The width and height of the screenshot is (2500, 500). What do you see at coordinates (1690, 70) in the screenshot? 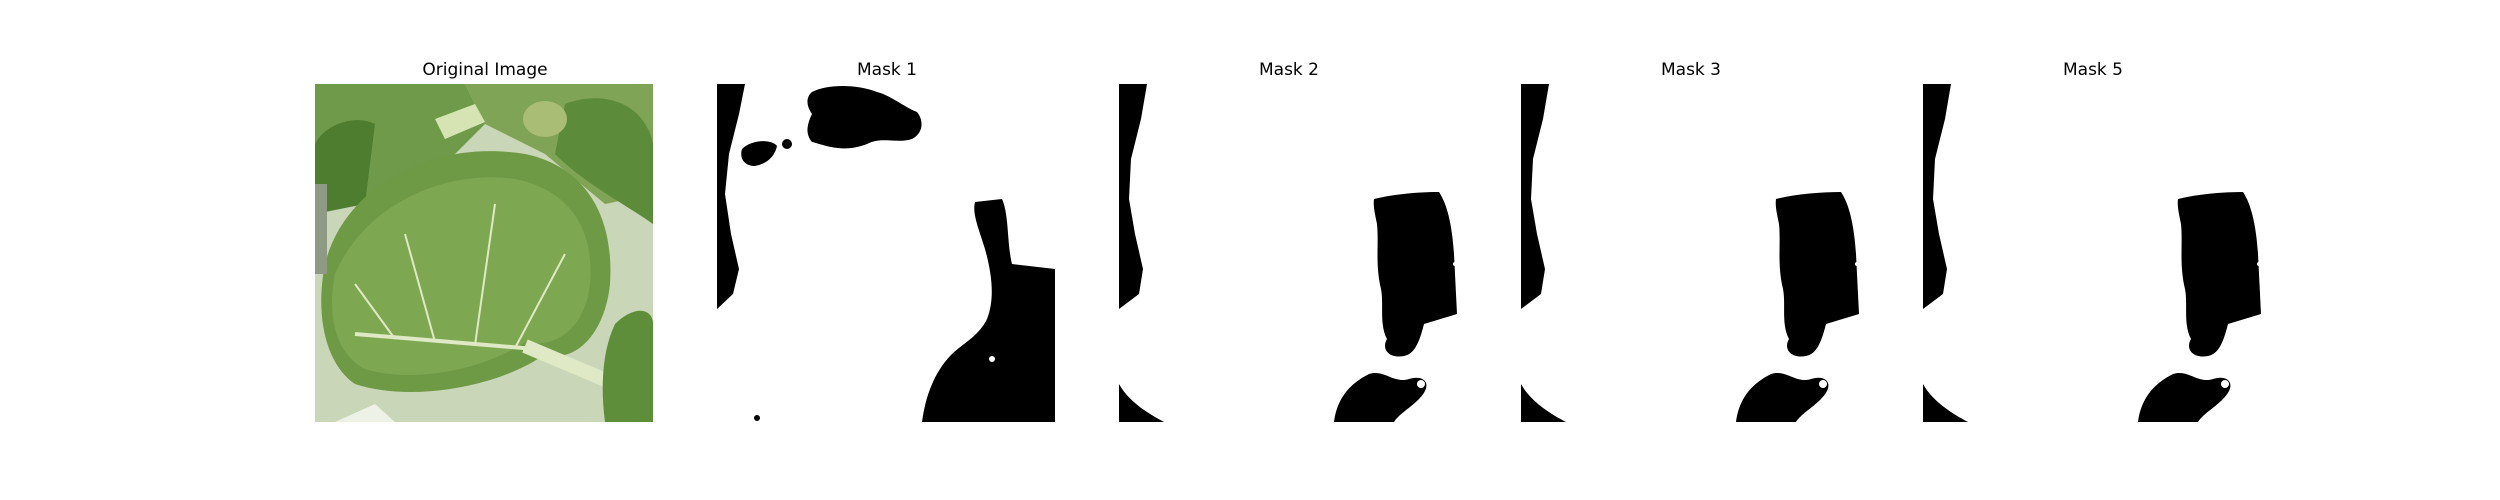
I see `panel-title: Mask 3` at bounding box center [1690, 70].